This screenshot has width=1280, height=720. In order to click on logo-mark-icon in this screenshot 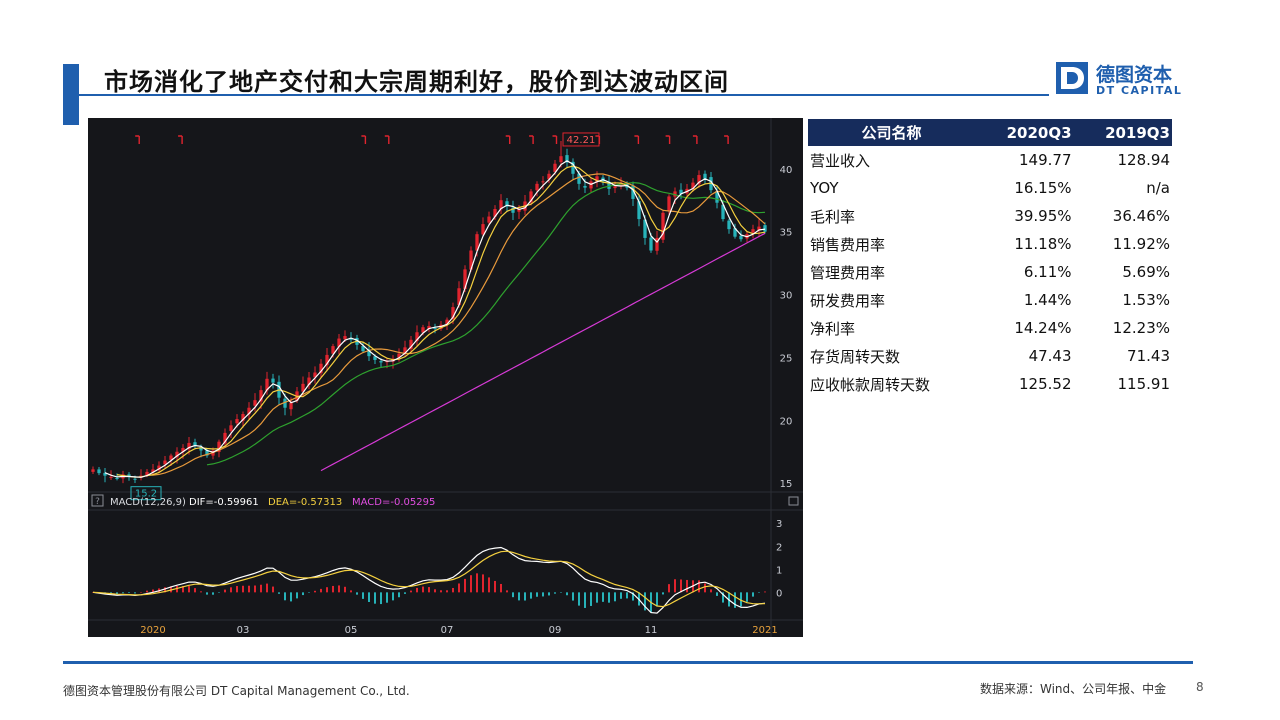, I will do `click(1072, 78)`.